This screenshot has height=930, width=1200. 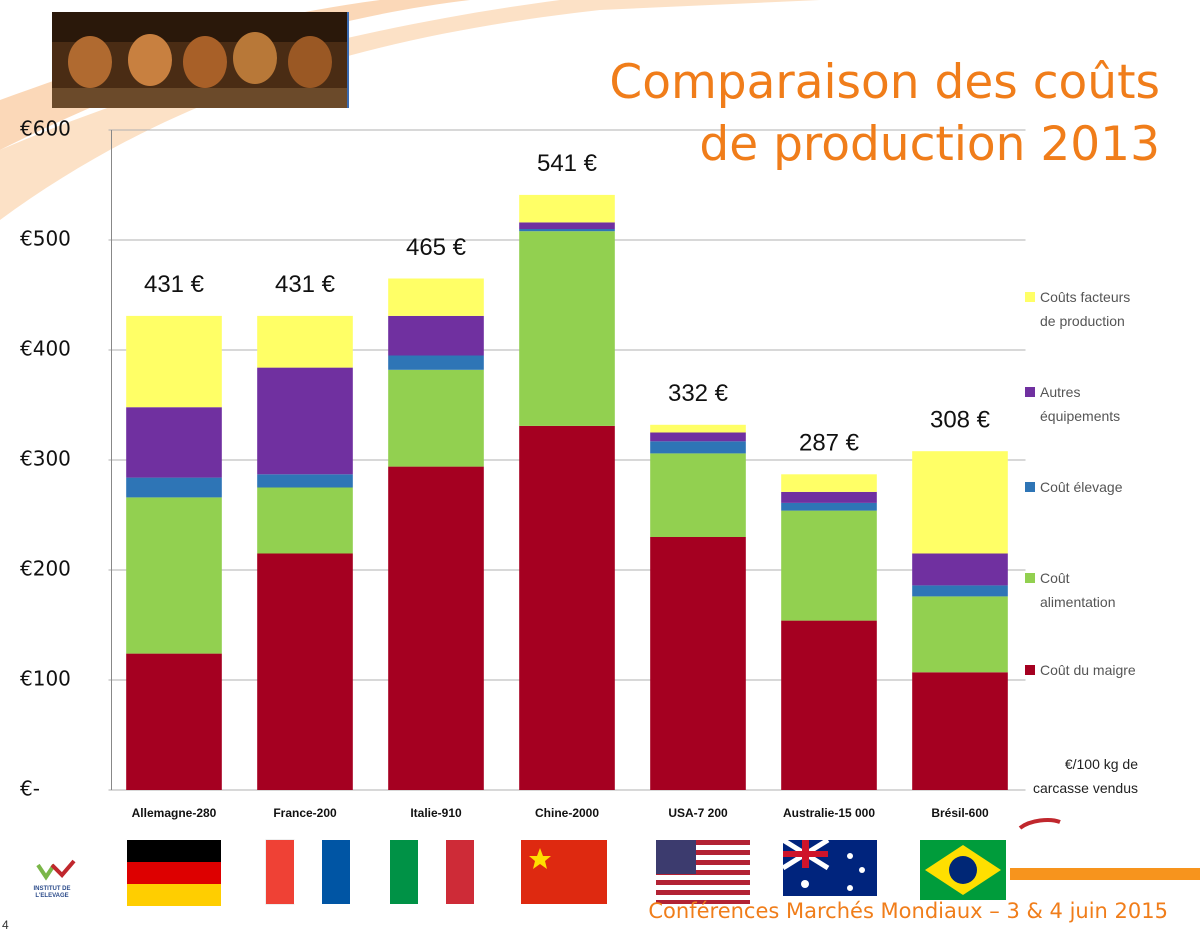 I want to click on legend-label: Autres équipements, so click(x=1080, y=404).